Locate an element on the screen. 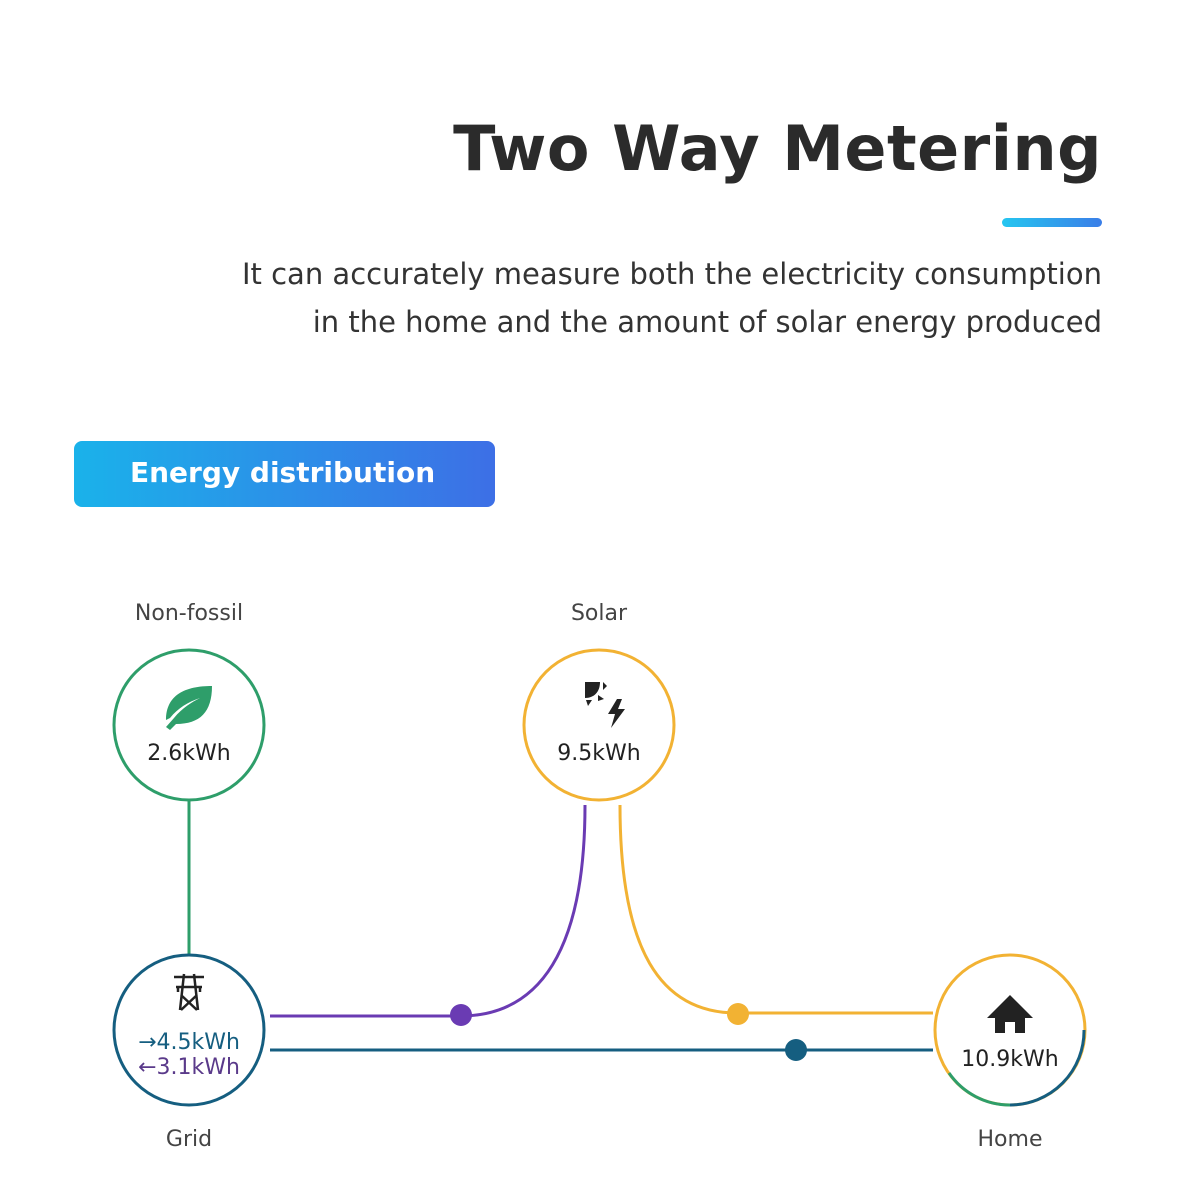  solar-grid-flow is located at coordinates (428, 911).